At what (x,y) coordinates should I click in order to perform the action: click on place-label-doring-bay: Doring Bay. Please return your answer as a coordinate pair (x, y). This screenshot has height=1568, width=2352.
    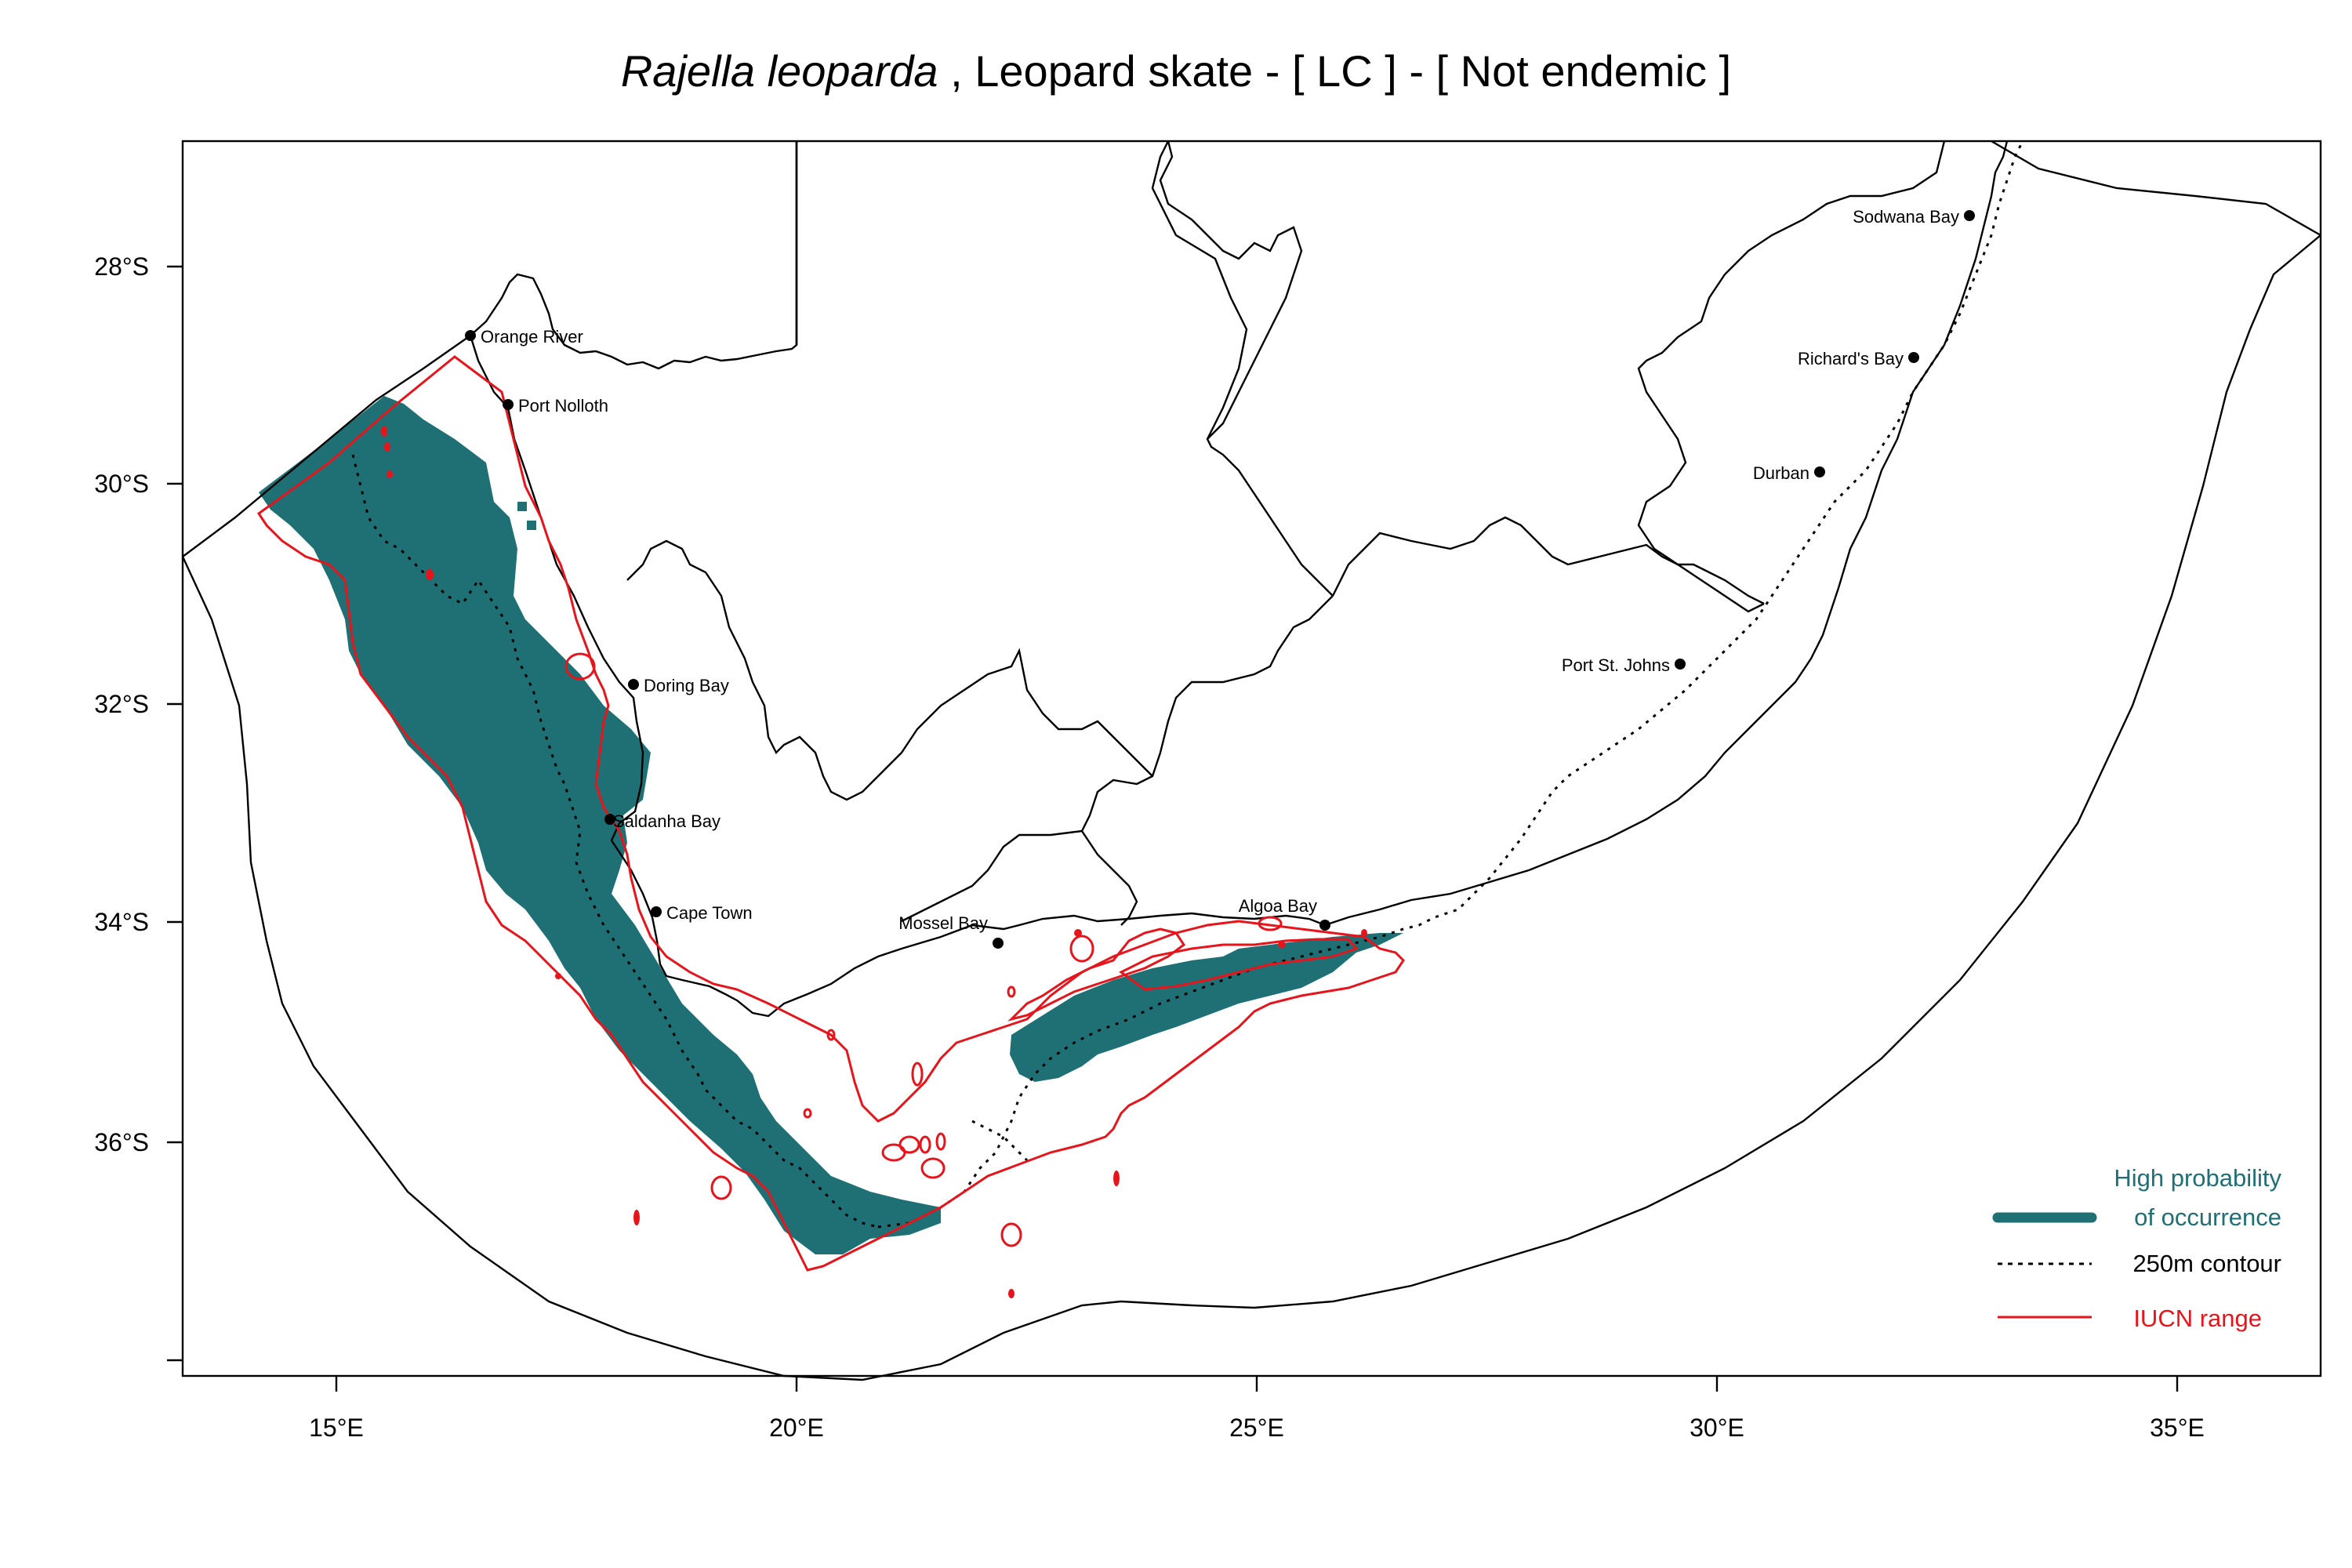
    Looking at the image, I should click on (686, 685).